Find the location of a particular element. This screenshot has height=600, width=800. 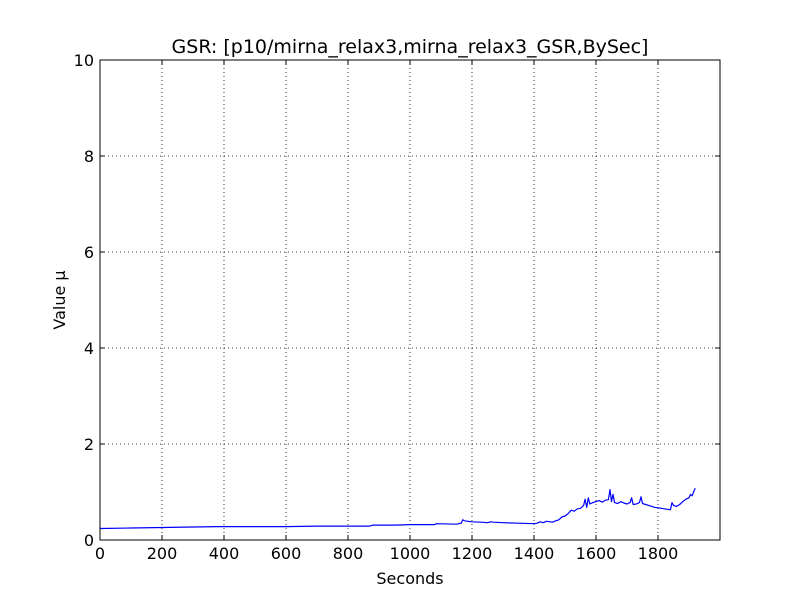

x-tick-label: 600 is located at coordinates (286, 553).